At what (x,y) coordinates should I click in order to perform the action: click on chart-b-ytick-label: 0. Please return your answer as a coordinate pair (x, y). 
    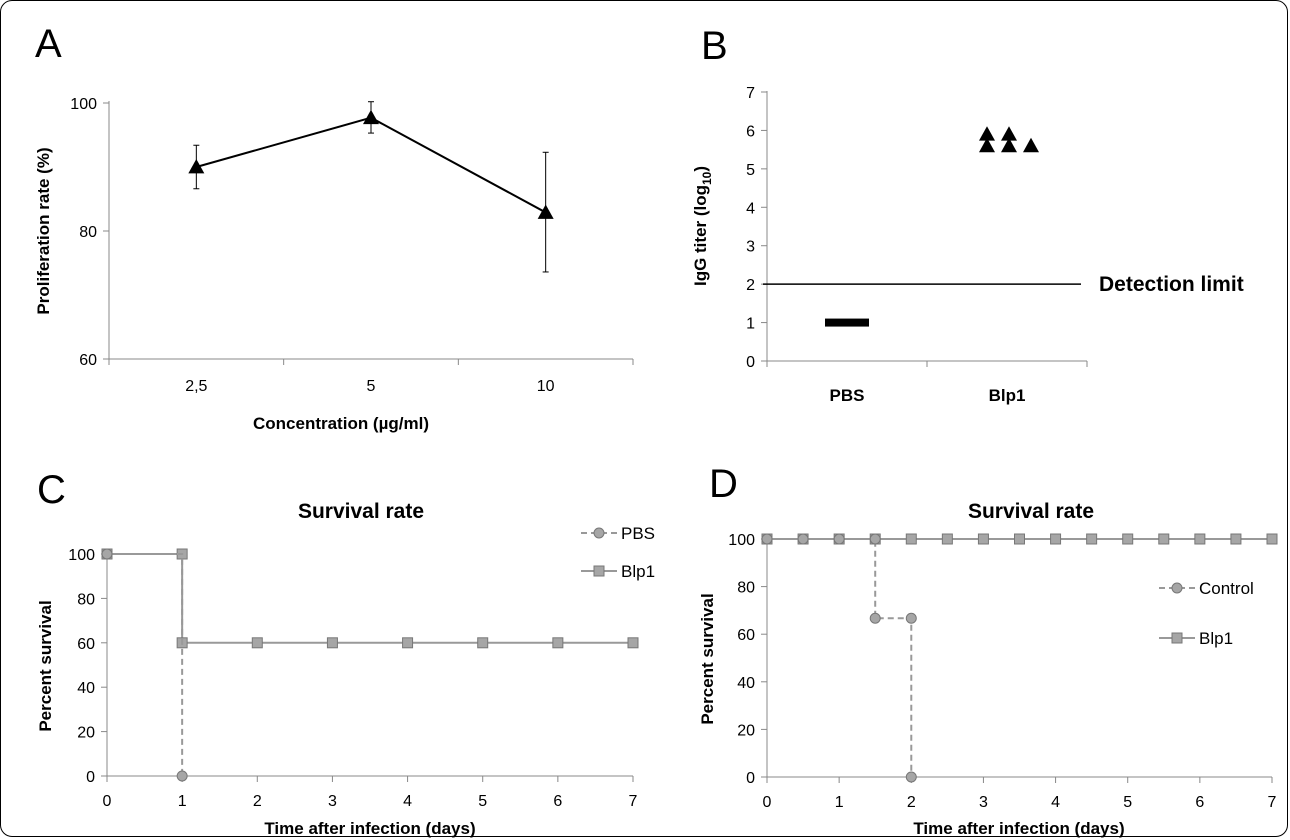
    Looking at the image, I should click on (750, 362).